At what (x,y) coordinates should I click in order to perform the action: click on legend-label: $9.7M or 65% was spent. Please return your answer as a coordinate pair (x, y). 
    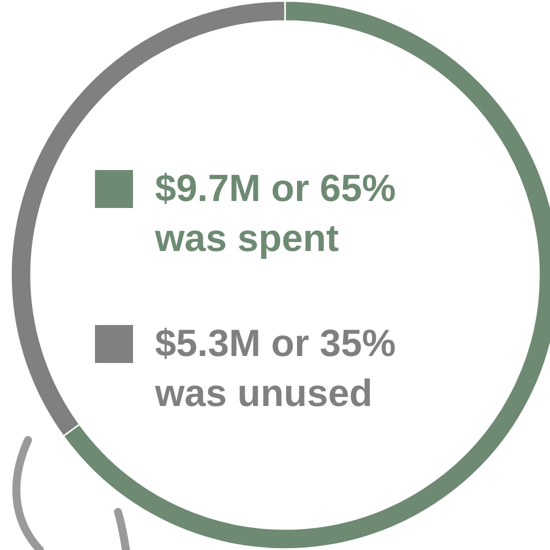
    Looking at the image, I should click on (275, 214).